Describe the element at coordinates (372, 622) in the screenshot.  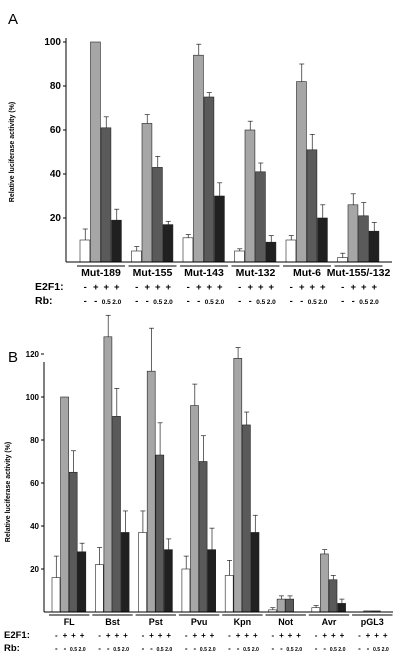
I see `b-category-label: pGL3` at that location.